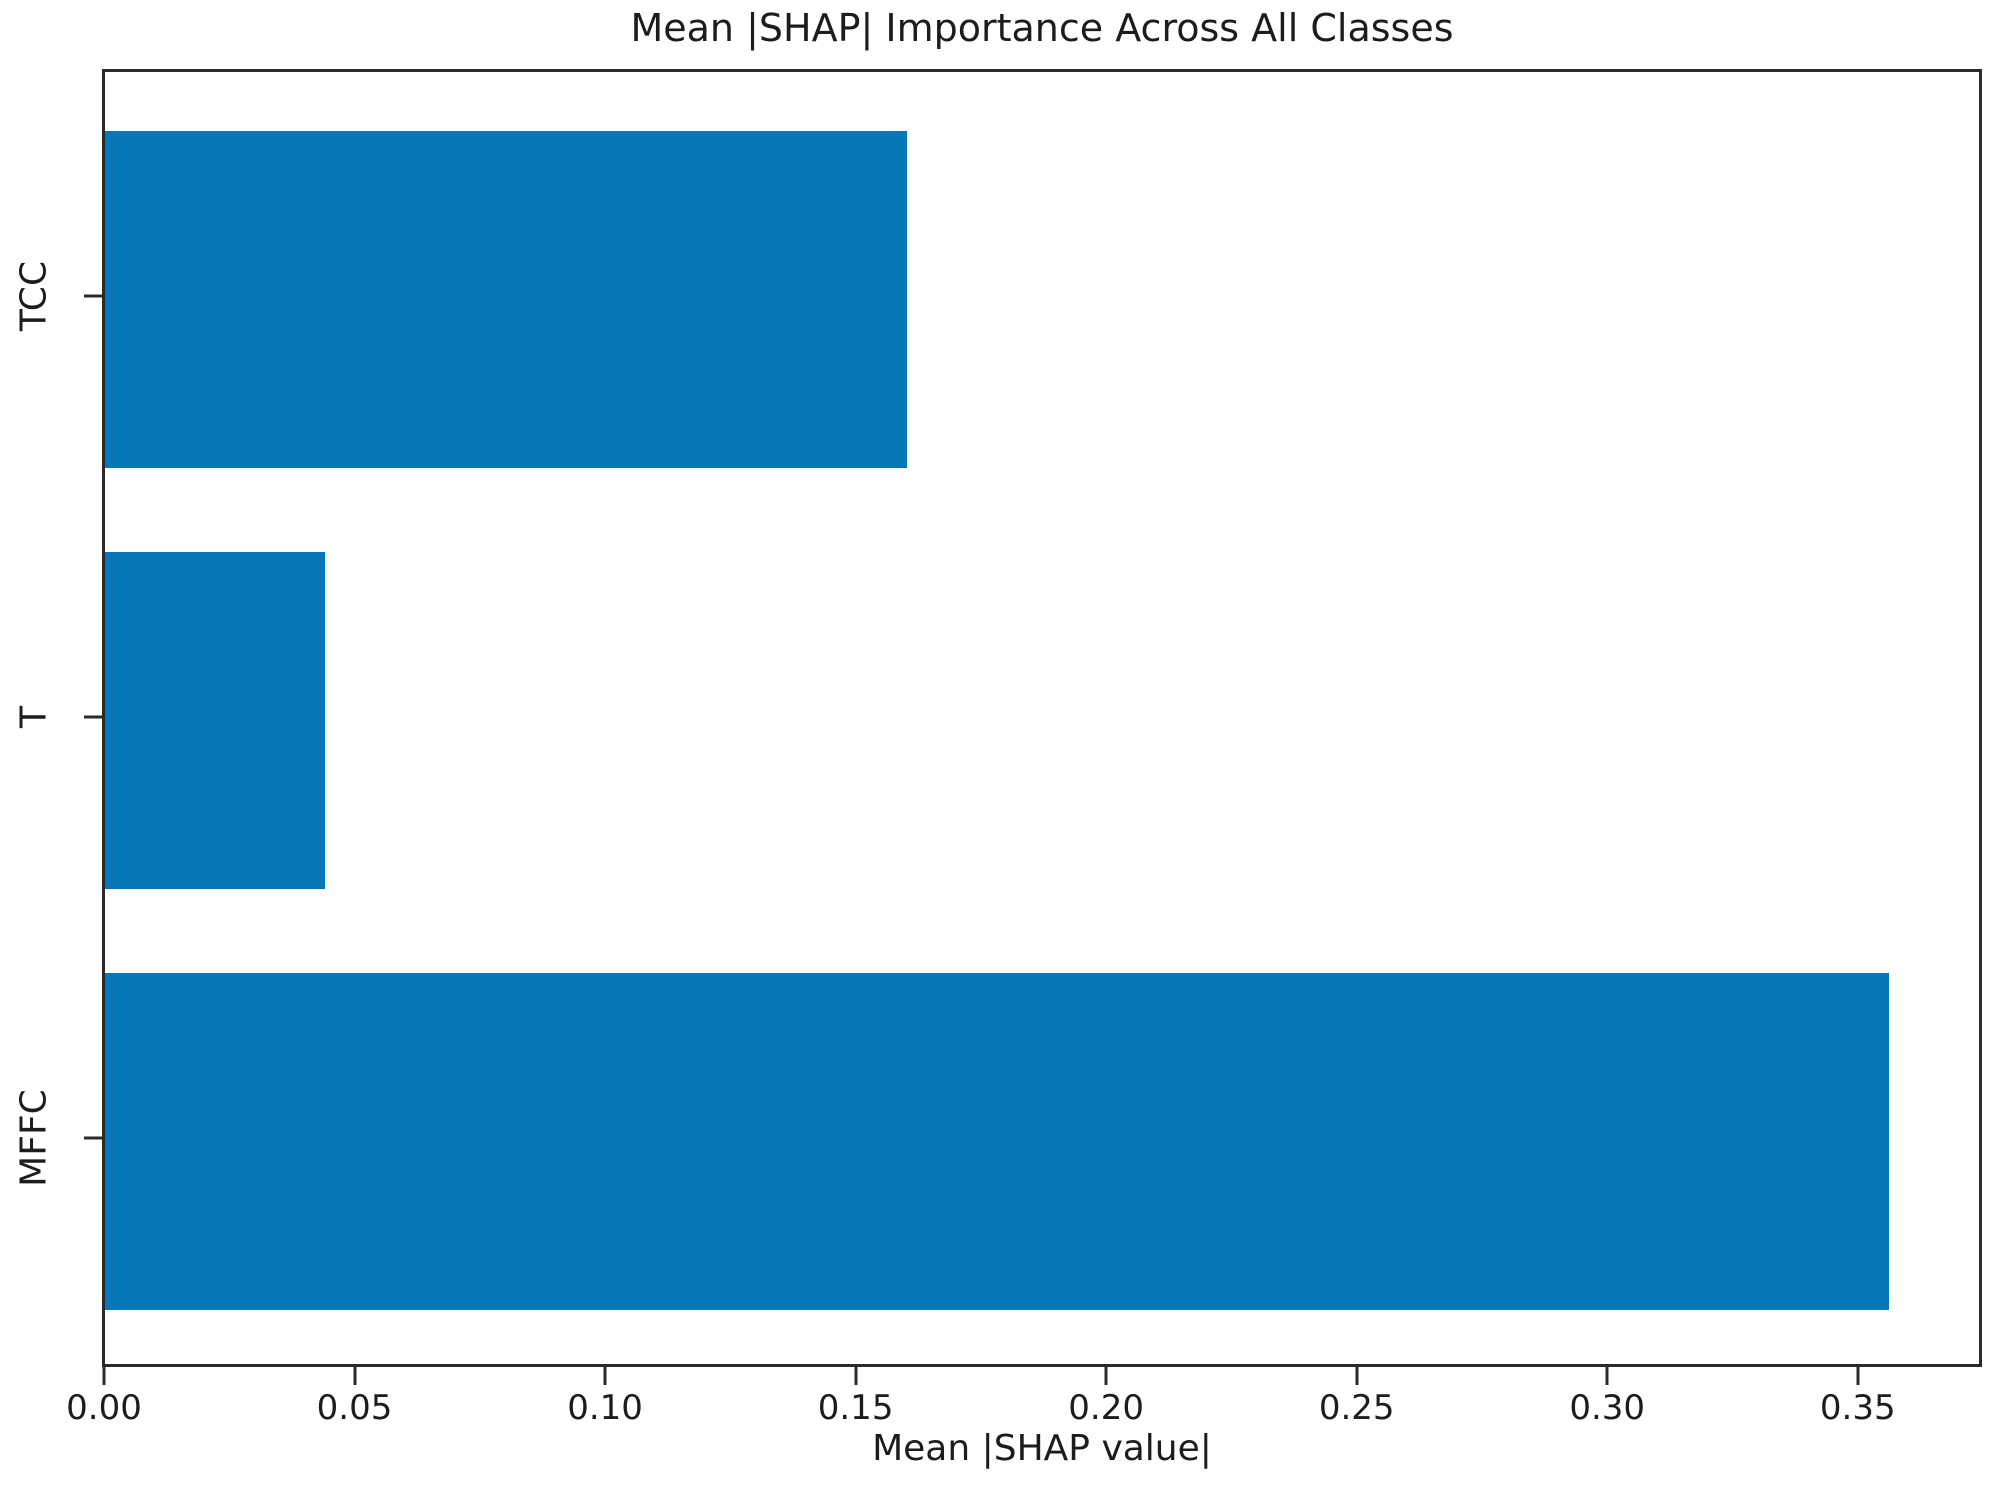  Describe the element at coordinates (605, 1408) in the screenshot. I see `x-tick-label: 0.10` at that location.